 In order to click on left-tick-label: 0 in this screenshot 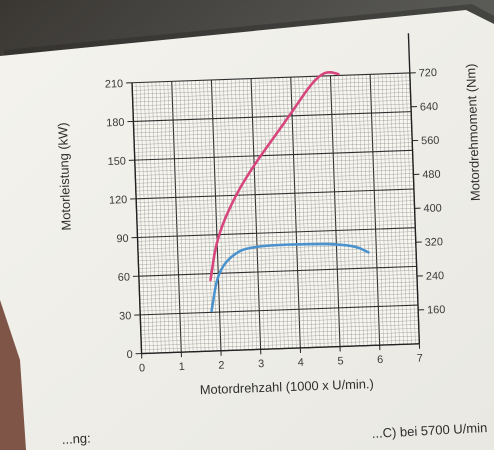, I will do `click(129, 355)`.